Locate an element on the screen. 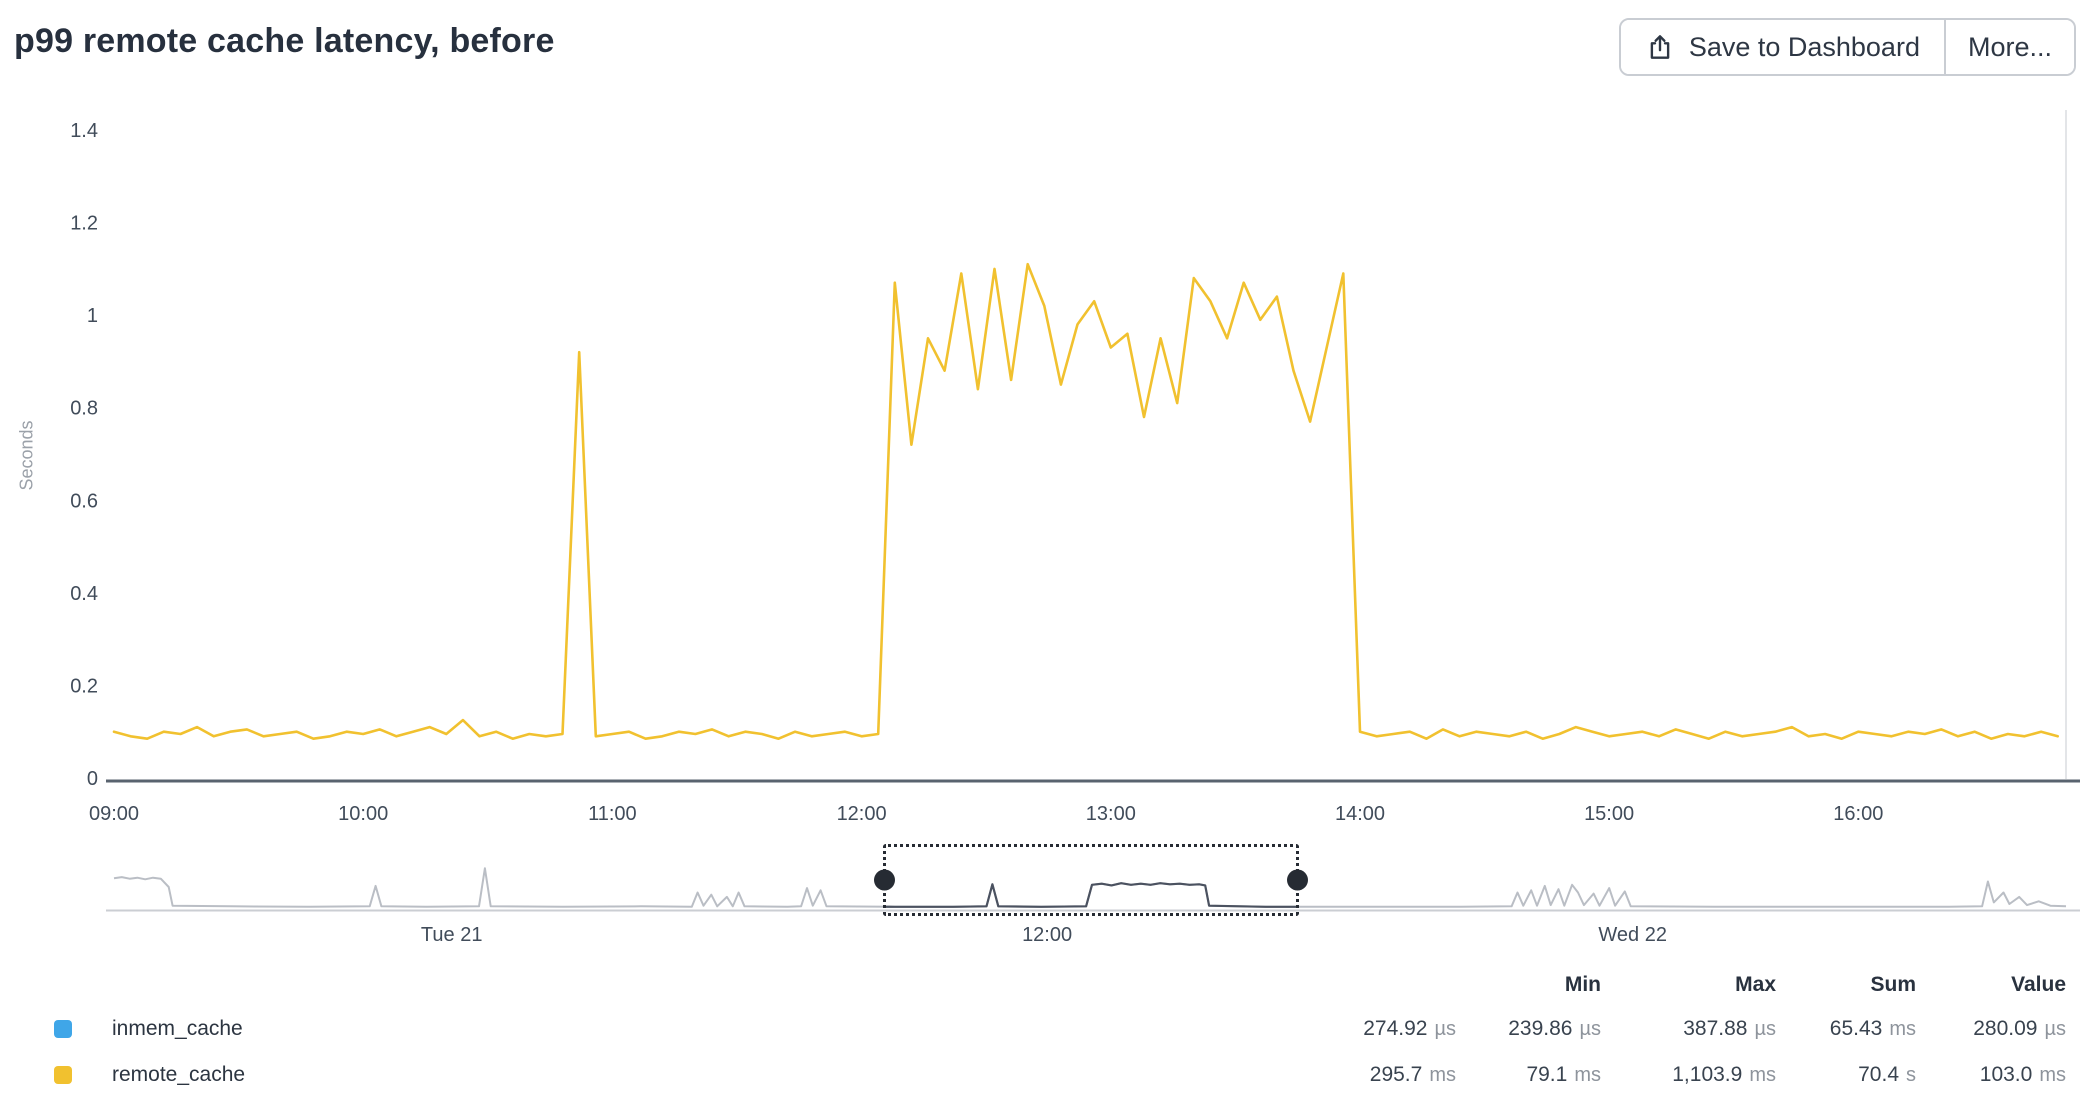 This screenshot has height=1107, width=2096. metric-value: 280.09 is located at coordinates (2005, 1028).